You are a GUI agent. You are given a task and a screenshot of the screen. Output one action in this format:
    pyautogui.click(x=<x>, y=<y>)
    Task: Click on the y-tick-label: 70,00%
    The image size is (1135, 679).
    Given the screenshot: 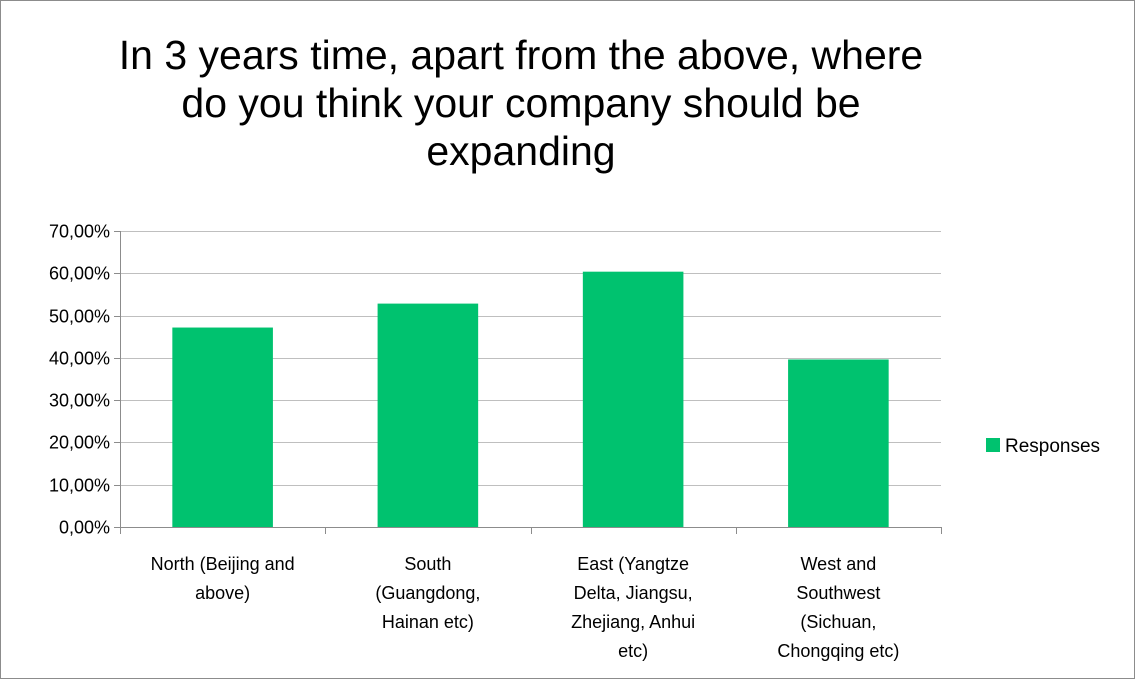 What is the action you would take?
    pyautogui.click(x=79, y=232)
    